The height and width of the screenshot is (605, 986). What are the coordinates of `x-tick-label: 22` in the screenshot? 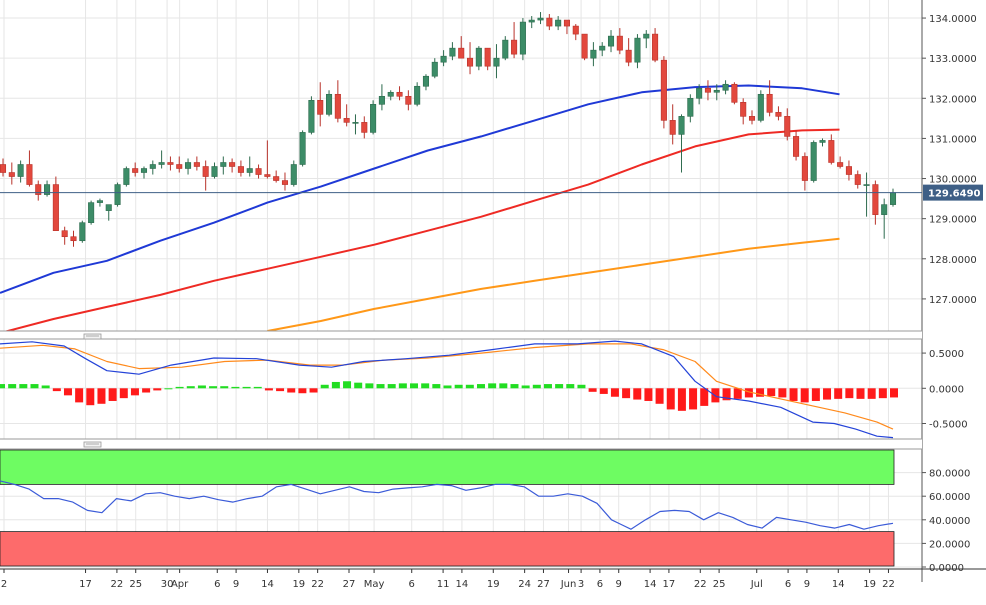 It's located at (117, 584).